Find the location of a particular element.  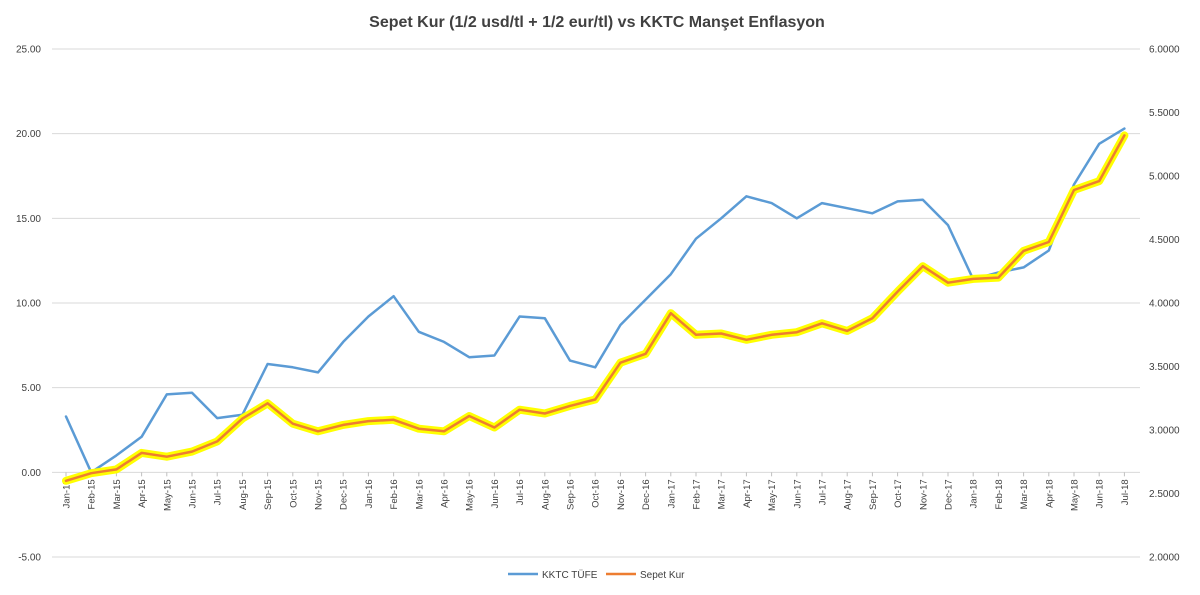

x-tick-label: Feb-16 is located at coordinates (394, 494).